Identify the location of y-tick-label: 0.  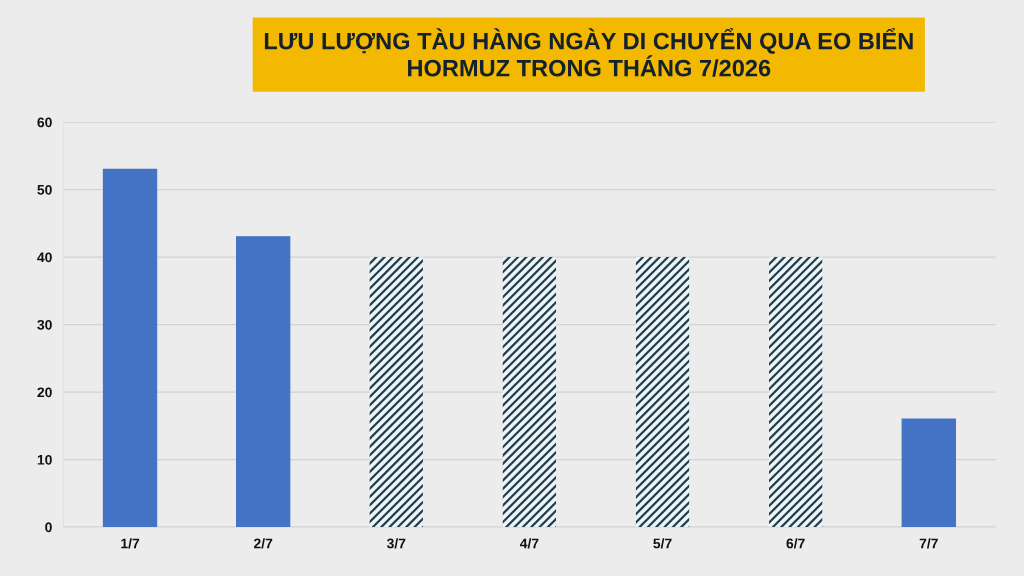
(48, 527).